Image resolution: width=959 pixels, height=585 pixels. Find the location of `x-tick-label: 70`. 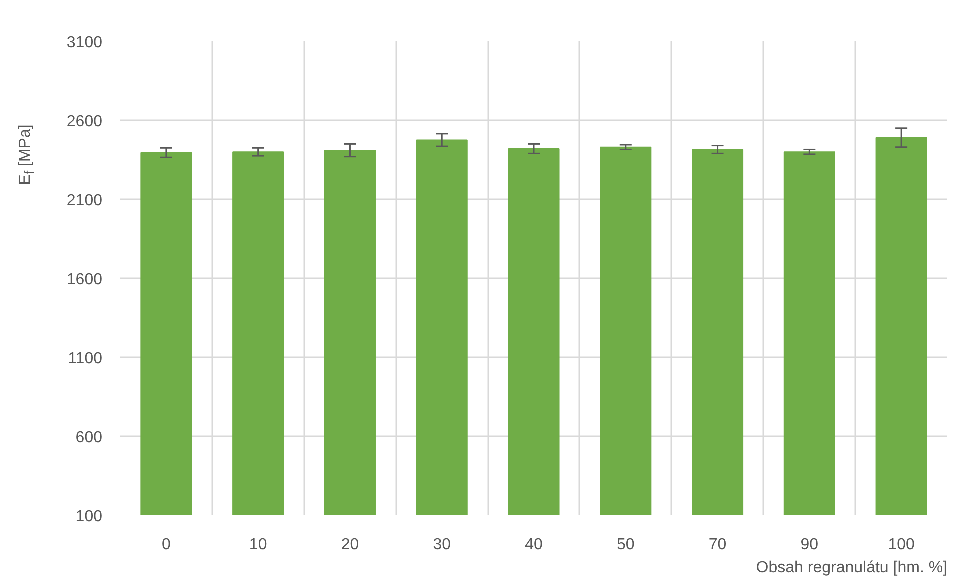

x-tick-label: 70 is located at coordinates (717, 545).